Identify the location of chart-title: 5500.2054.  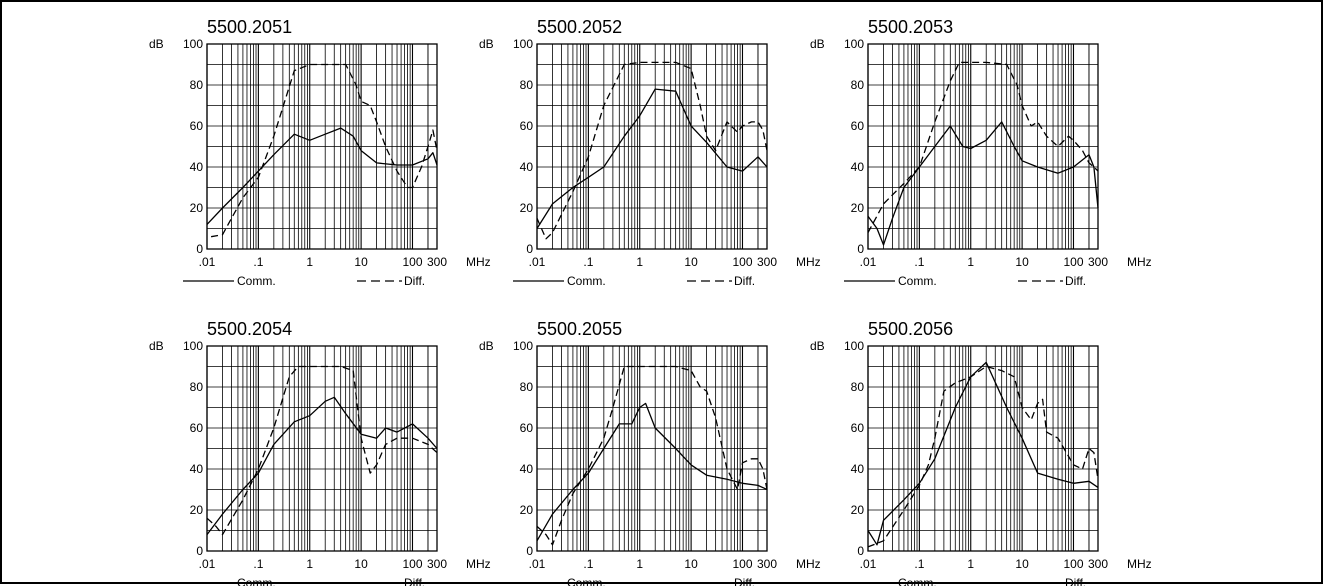
(249, 329).